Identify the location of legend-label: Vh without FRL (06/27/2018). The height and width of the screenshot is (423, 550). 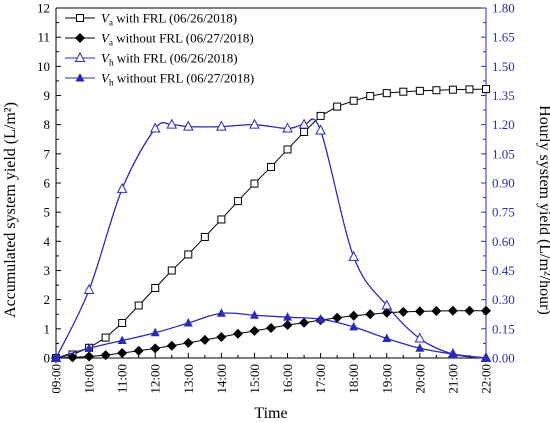
(177, 79).